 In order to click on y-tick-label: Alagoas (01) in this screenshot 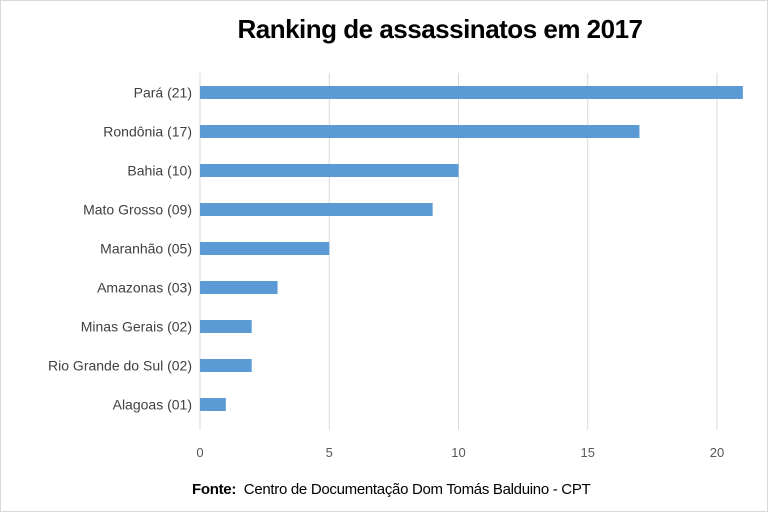, I will do `click(152, 405)`.